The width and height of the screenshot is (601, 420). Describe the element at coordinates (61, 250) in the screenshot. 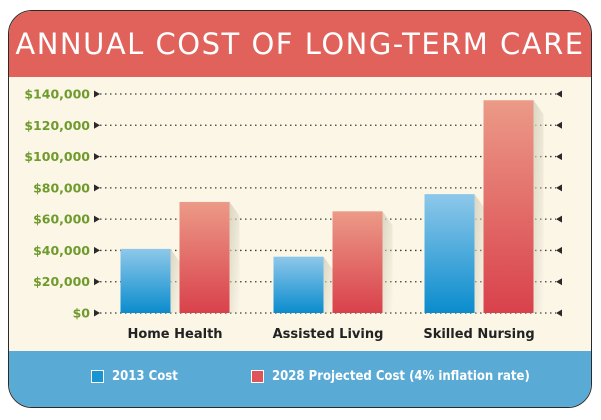

I see `y-tick-label: $40,000` at that location.